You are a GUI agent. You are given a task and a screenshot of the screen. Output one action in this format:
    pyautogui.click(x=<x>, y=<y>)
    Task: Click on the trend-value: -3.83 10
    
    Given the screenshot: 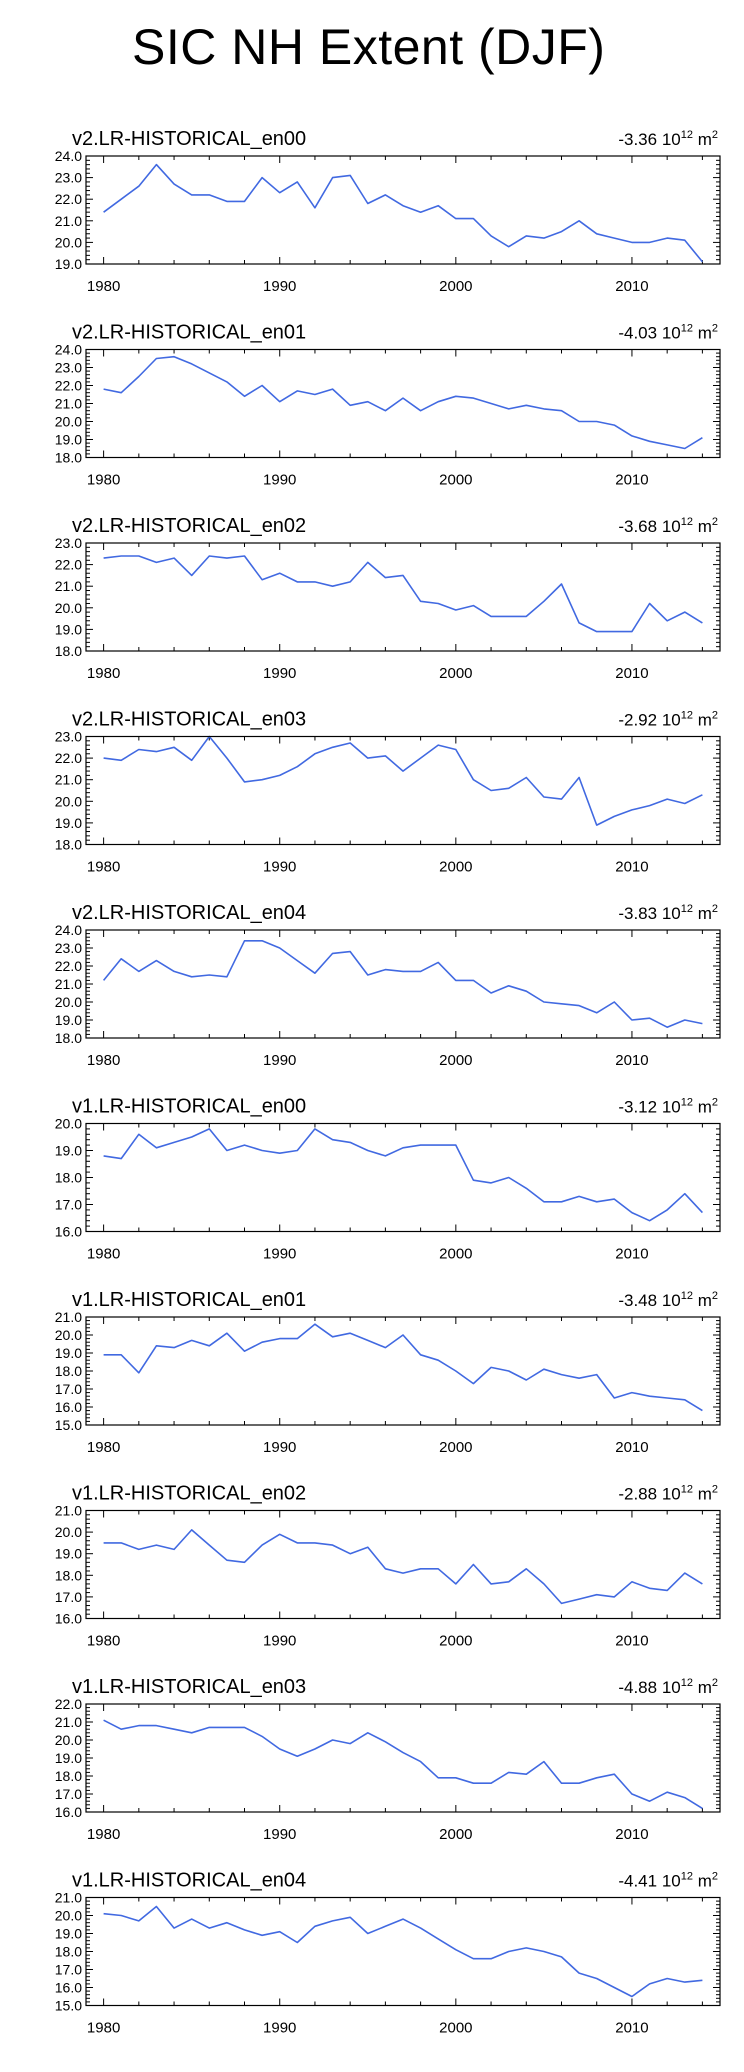 What is the action you would take?
    pyautogui.click(x=649, y=913)
    